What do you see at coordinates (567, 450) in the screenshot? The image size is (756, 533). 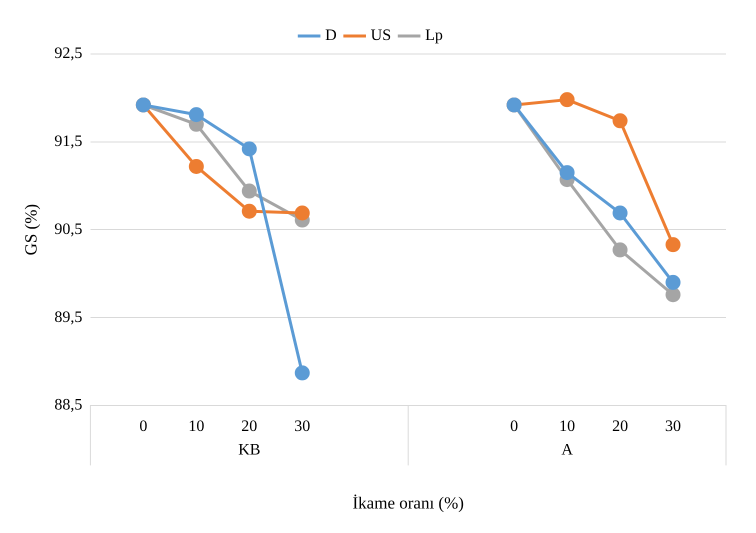 I see `text: A` at bounding box center [567, 450].